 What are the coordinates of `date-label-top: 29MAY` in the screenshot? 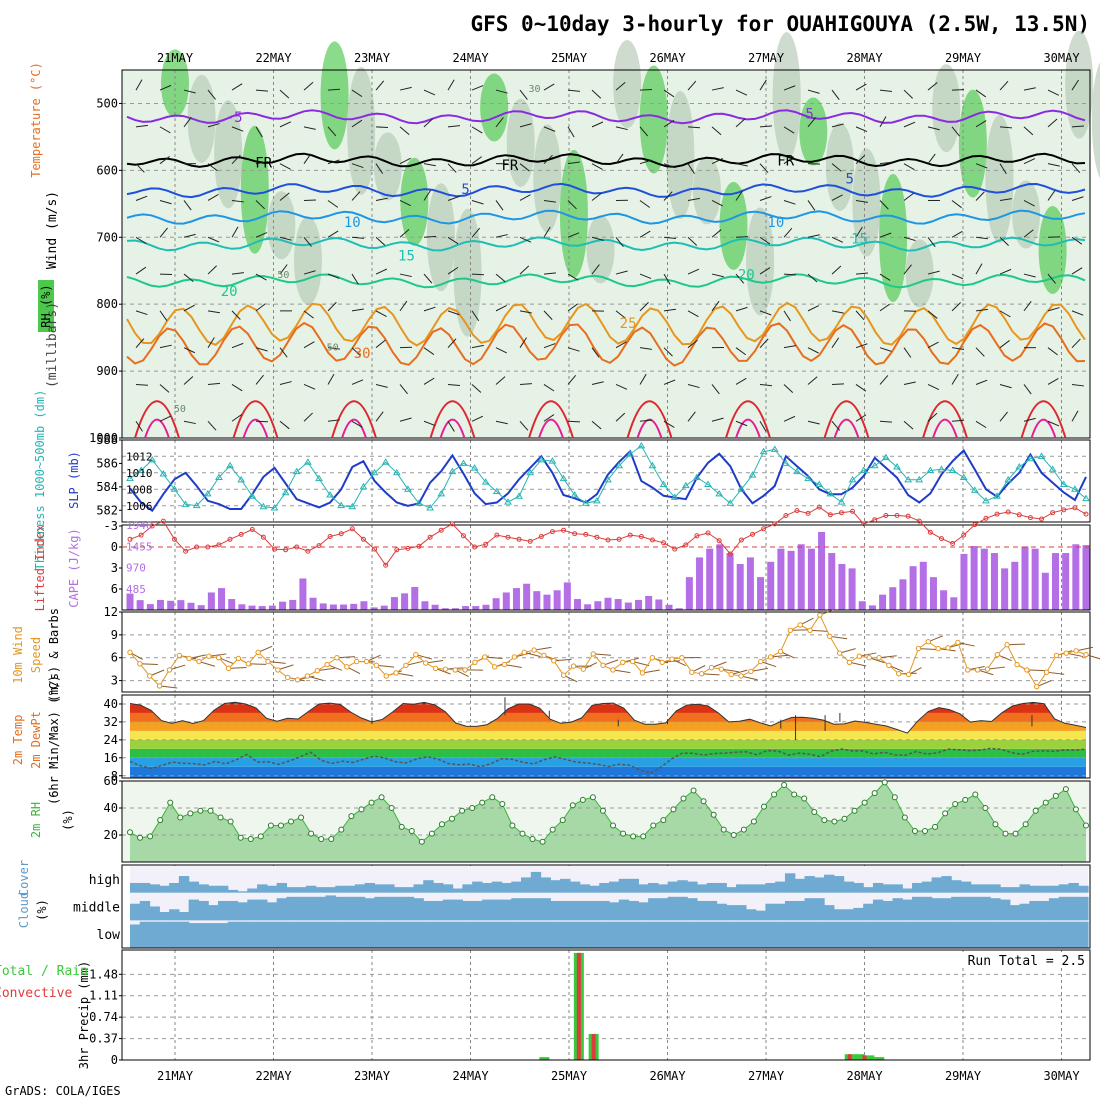 It's located at (963, 58).